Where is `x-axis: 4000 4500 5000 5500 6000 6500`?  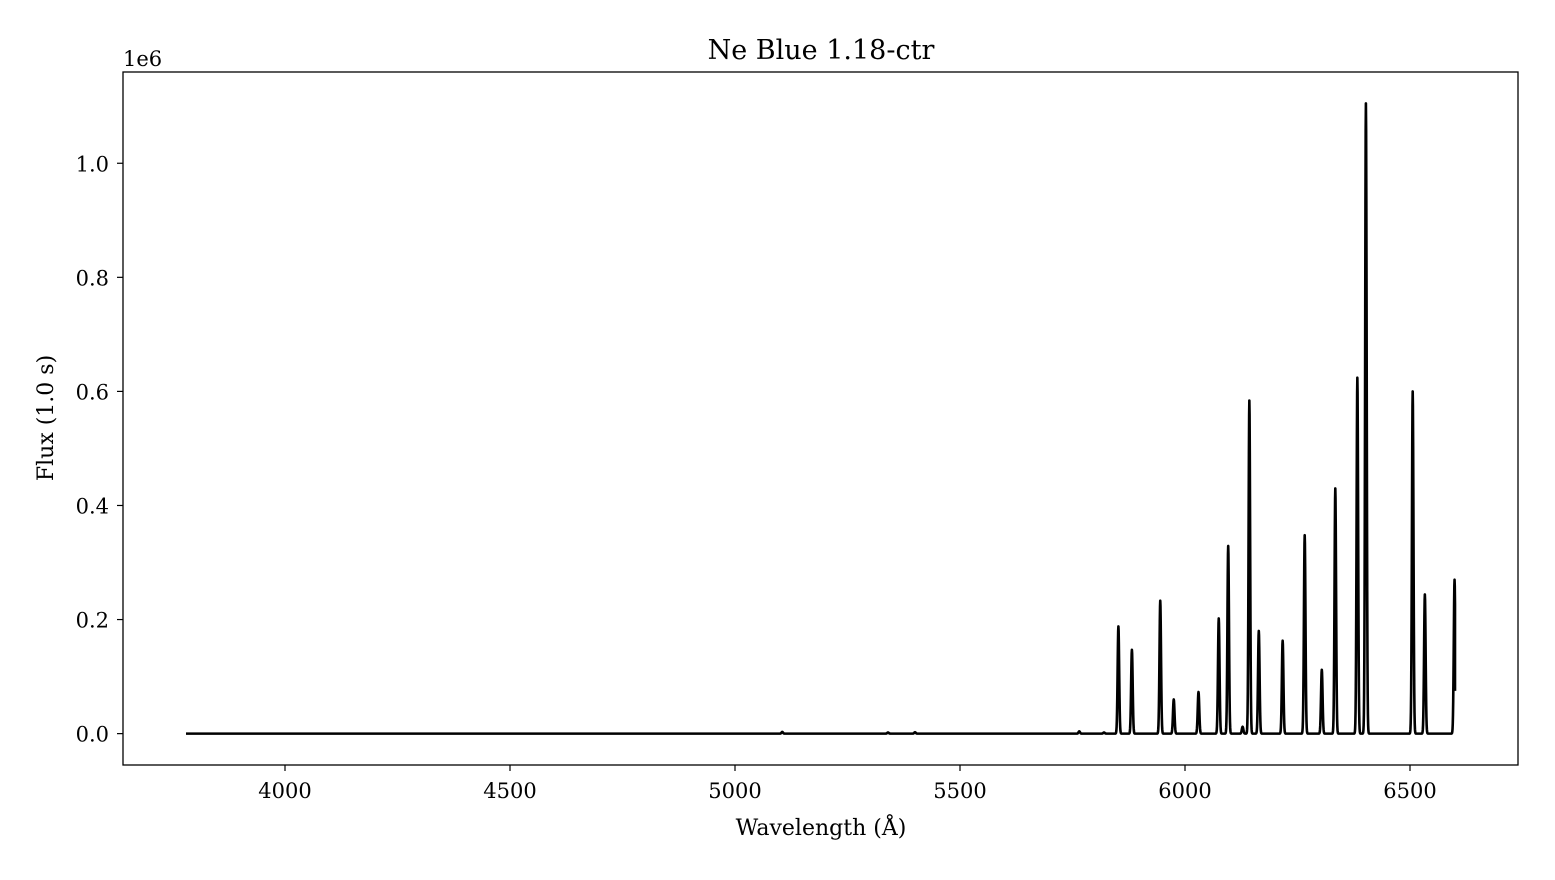
x-axis: 4000 4500 5000 5500 6000 6500 is located at coordinates (847, 784).